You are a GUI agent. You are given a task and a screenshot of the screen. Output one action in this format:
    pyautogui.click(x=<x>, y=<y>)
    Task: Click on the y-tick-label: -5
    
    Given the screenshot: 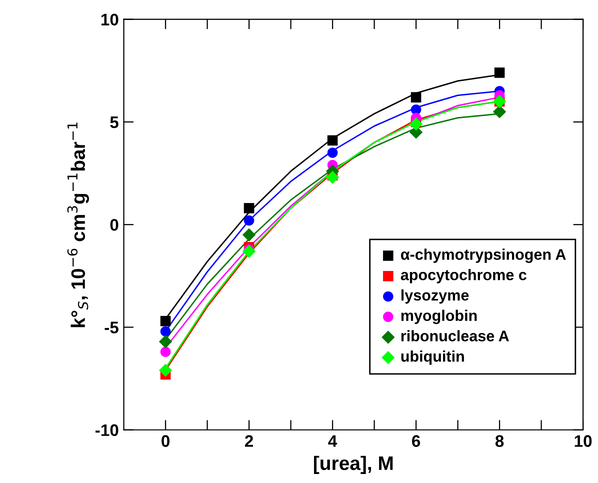 What is the action you would take?
    pyautogui.click(x=111, y=328)
    